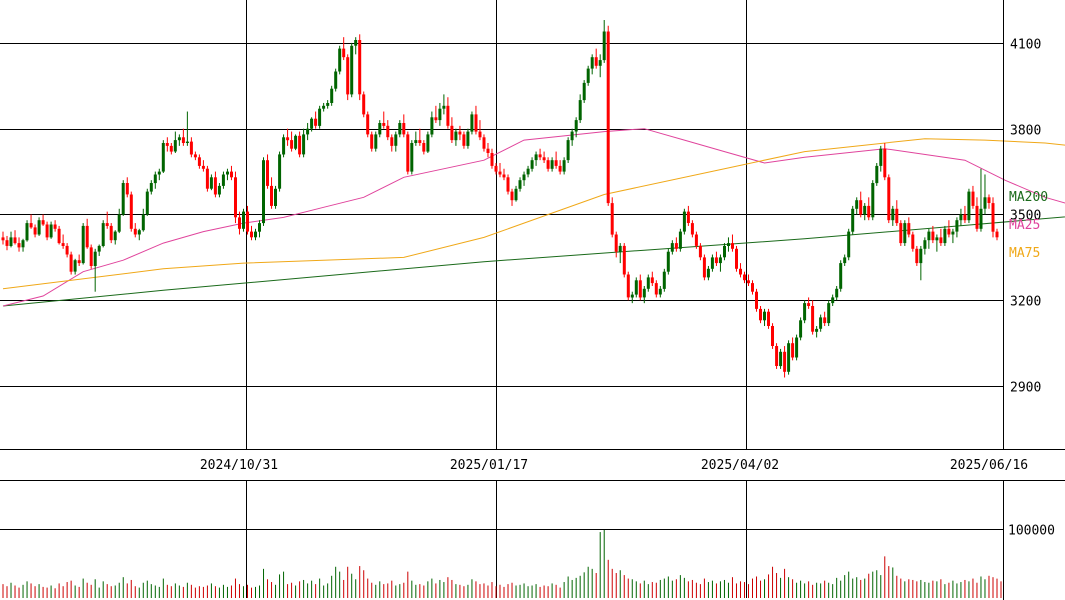 This screenshot has width=1065, height=600. Describe the element at coordinates (1031, 531) in the screenshot. I see `y-tick-label: 100000` at that location.